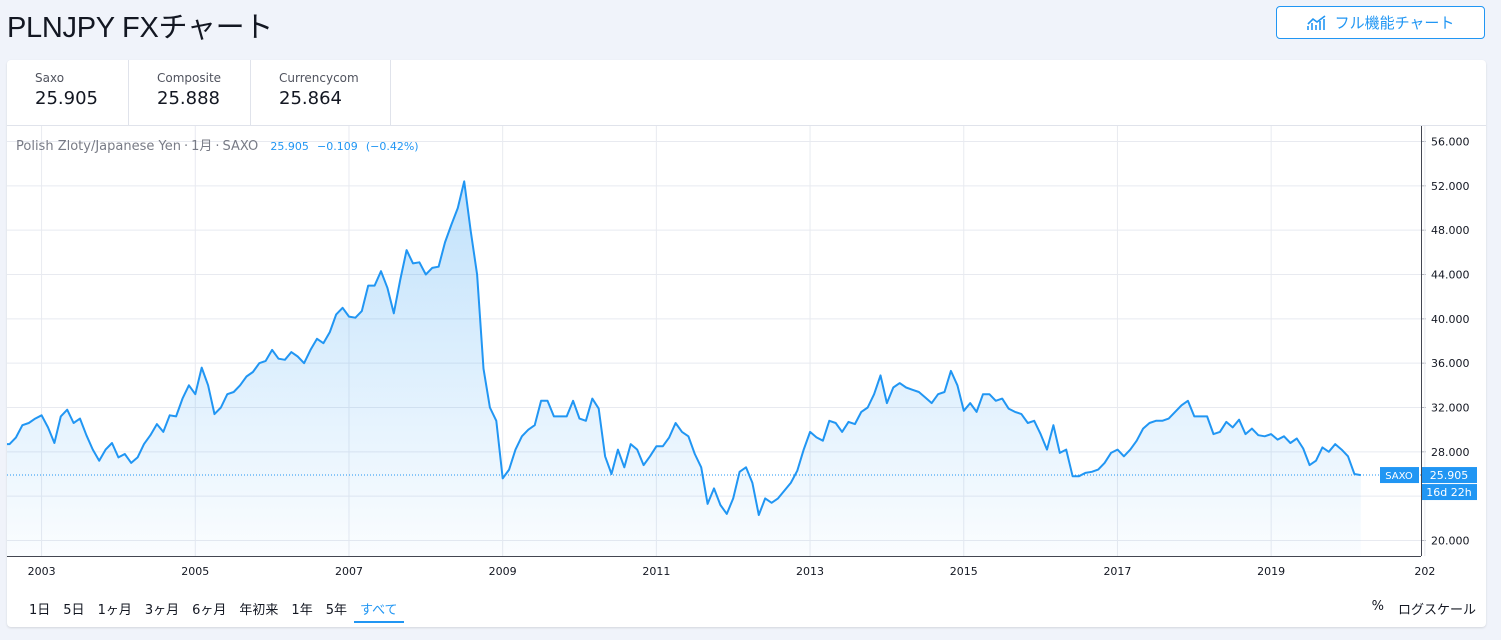 This screenshot has height=640, width=1501. I want to click on x-tick-label: 2019, so click(1271, 571).